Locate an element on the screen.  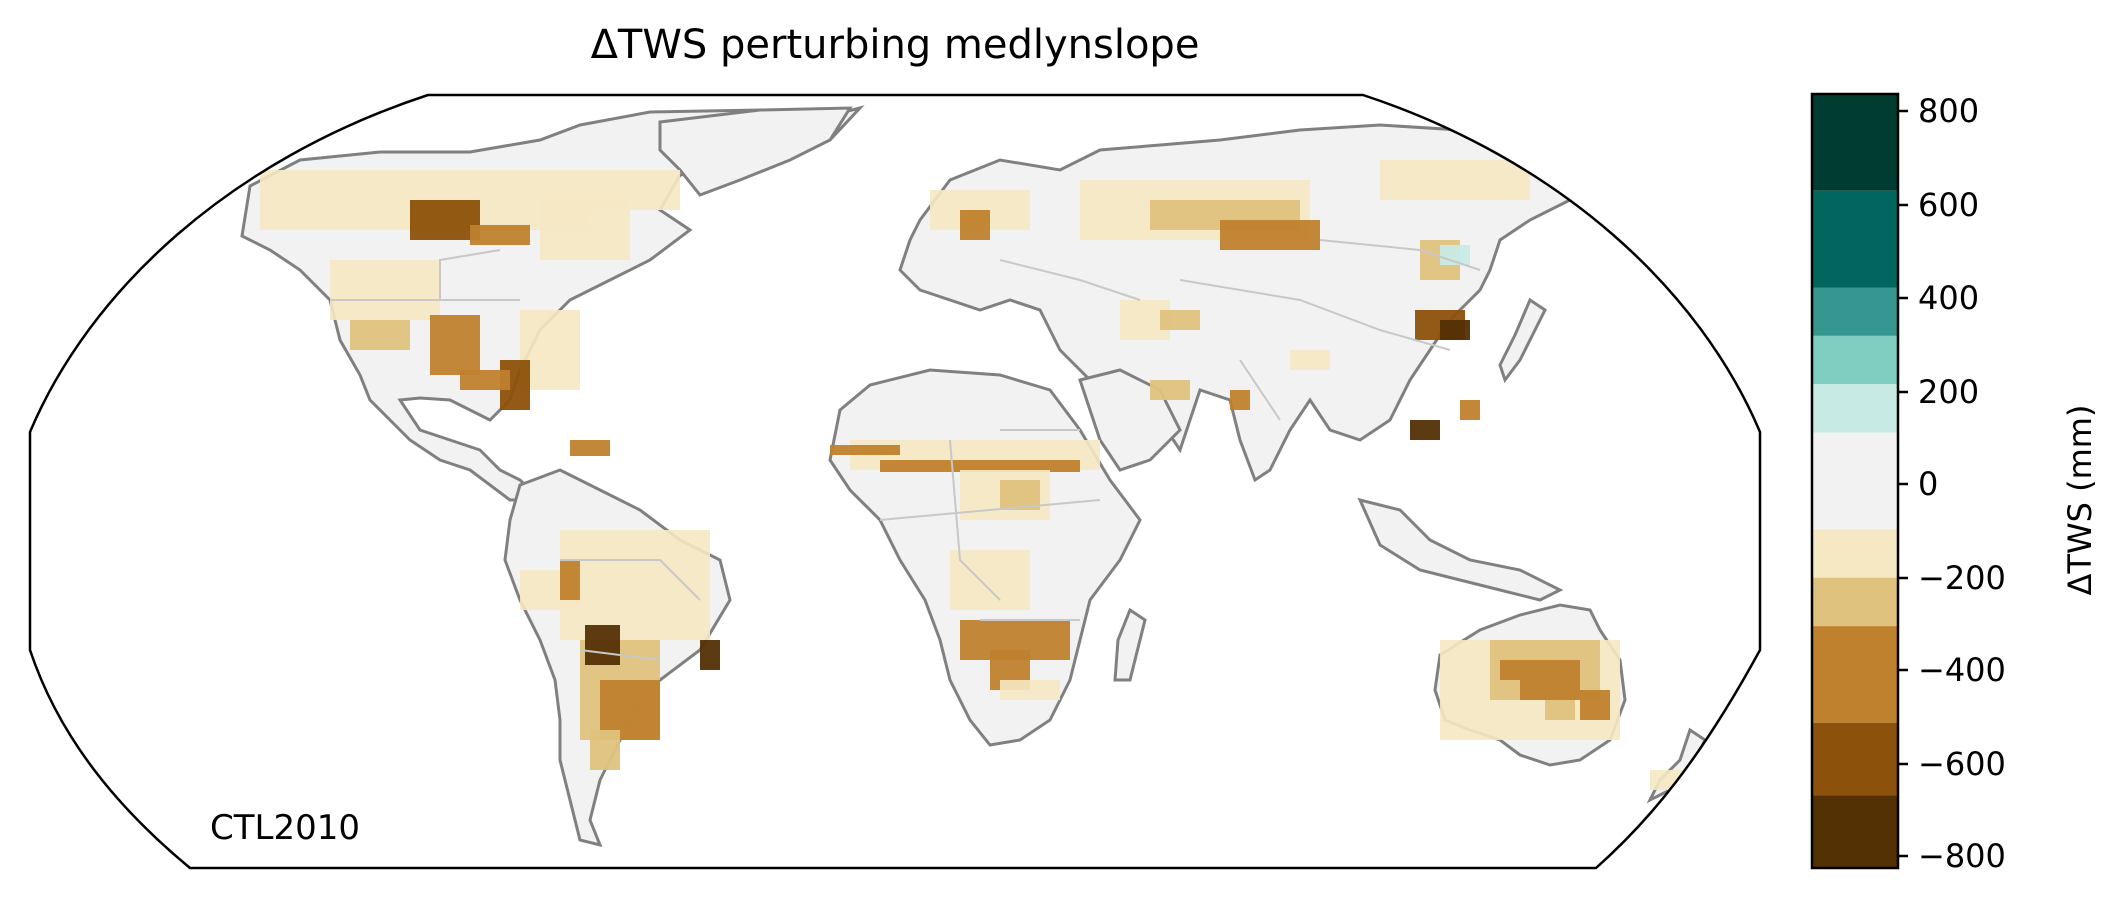
island-madagascar is located at coordinates (1130, 644).